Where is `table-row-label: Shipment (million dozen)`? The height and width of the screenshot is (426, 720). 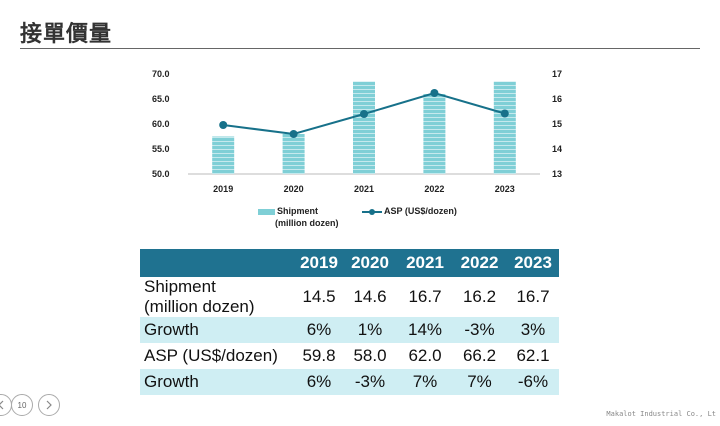
table-row-label: Shipment (million dozen) is located at coordinates (218, 297).